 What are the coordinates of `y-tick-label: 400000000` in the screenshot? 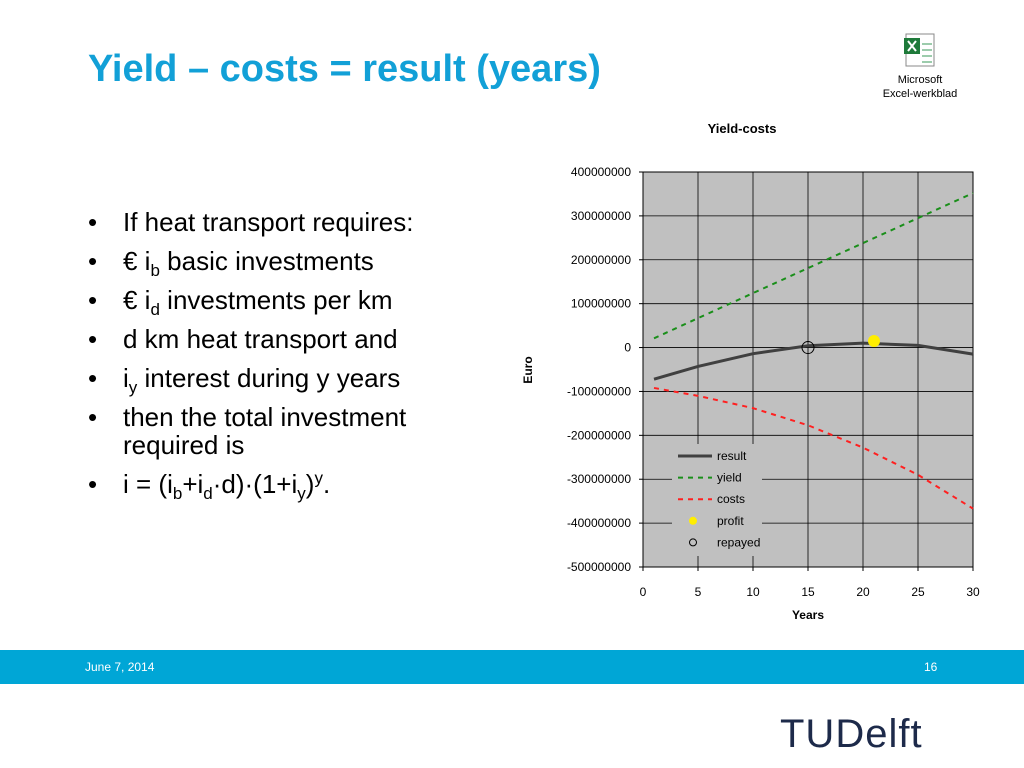 It's located at (601, 172).